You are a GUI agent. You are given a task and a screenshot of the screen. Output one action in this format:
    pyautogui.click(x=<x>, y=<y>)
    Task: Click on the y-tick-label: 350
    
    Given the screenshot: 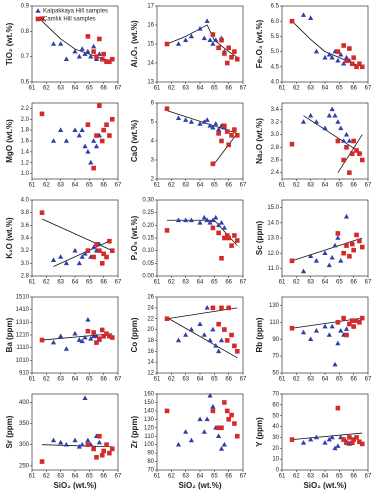 What is the action you would take?
    pyautogui.click(x=24, y=424)
    